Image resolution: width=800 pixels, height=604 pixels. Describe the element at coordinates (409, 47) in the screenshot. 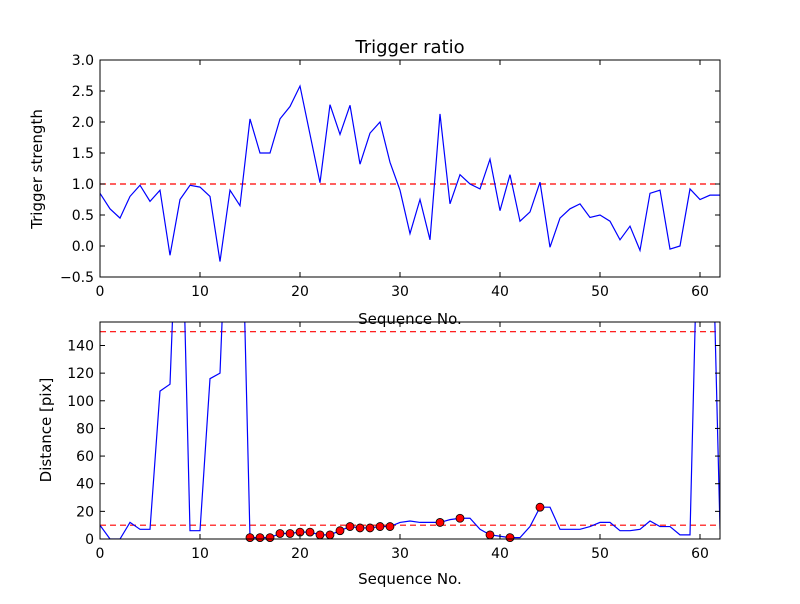

I see `chart-title: Trigger ratio` at that location.